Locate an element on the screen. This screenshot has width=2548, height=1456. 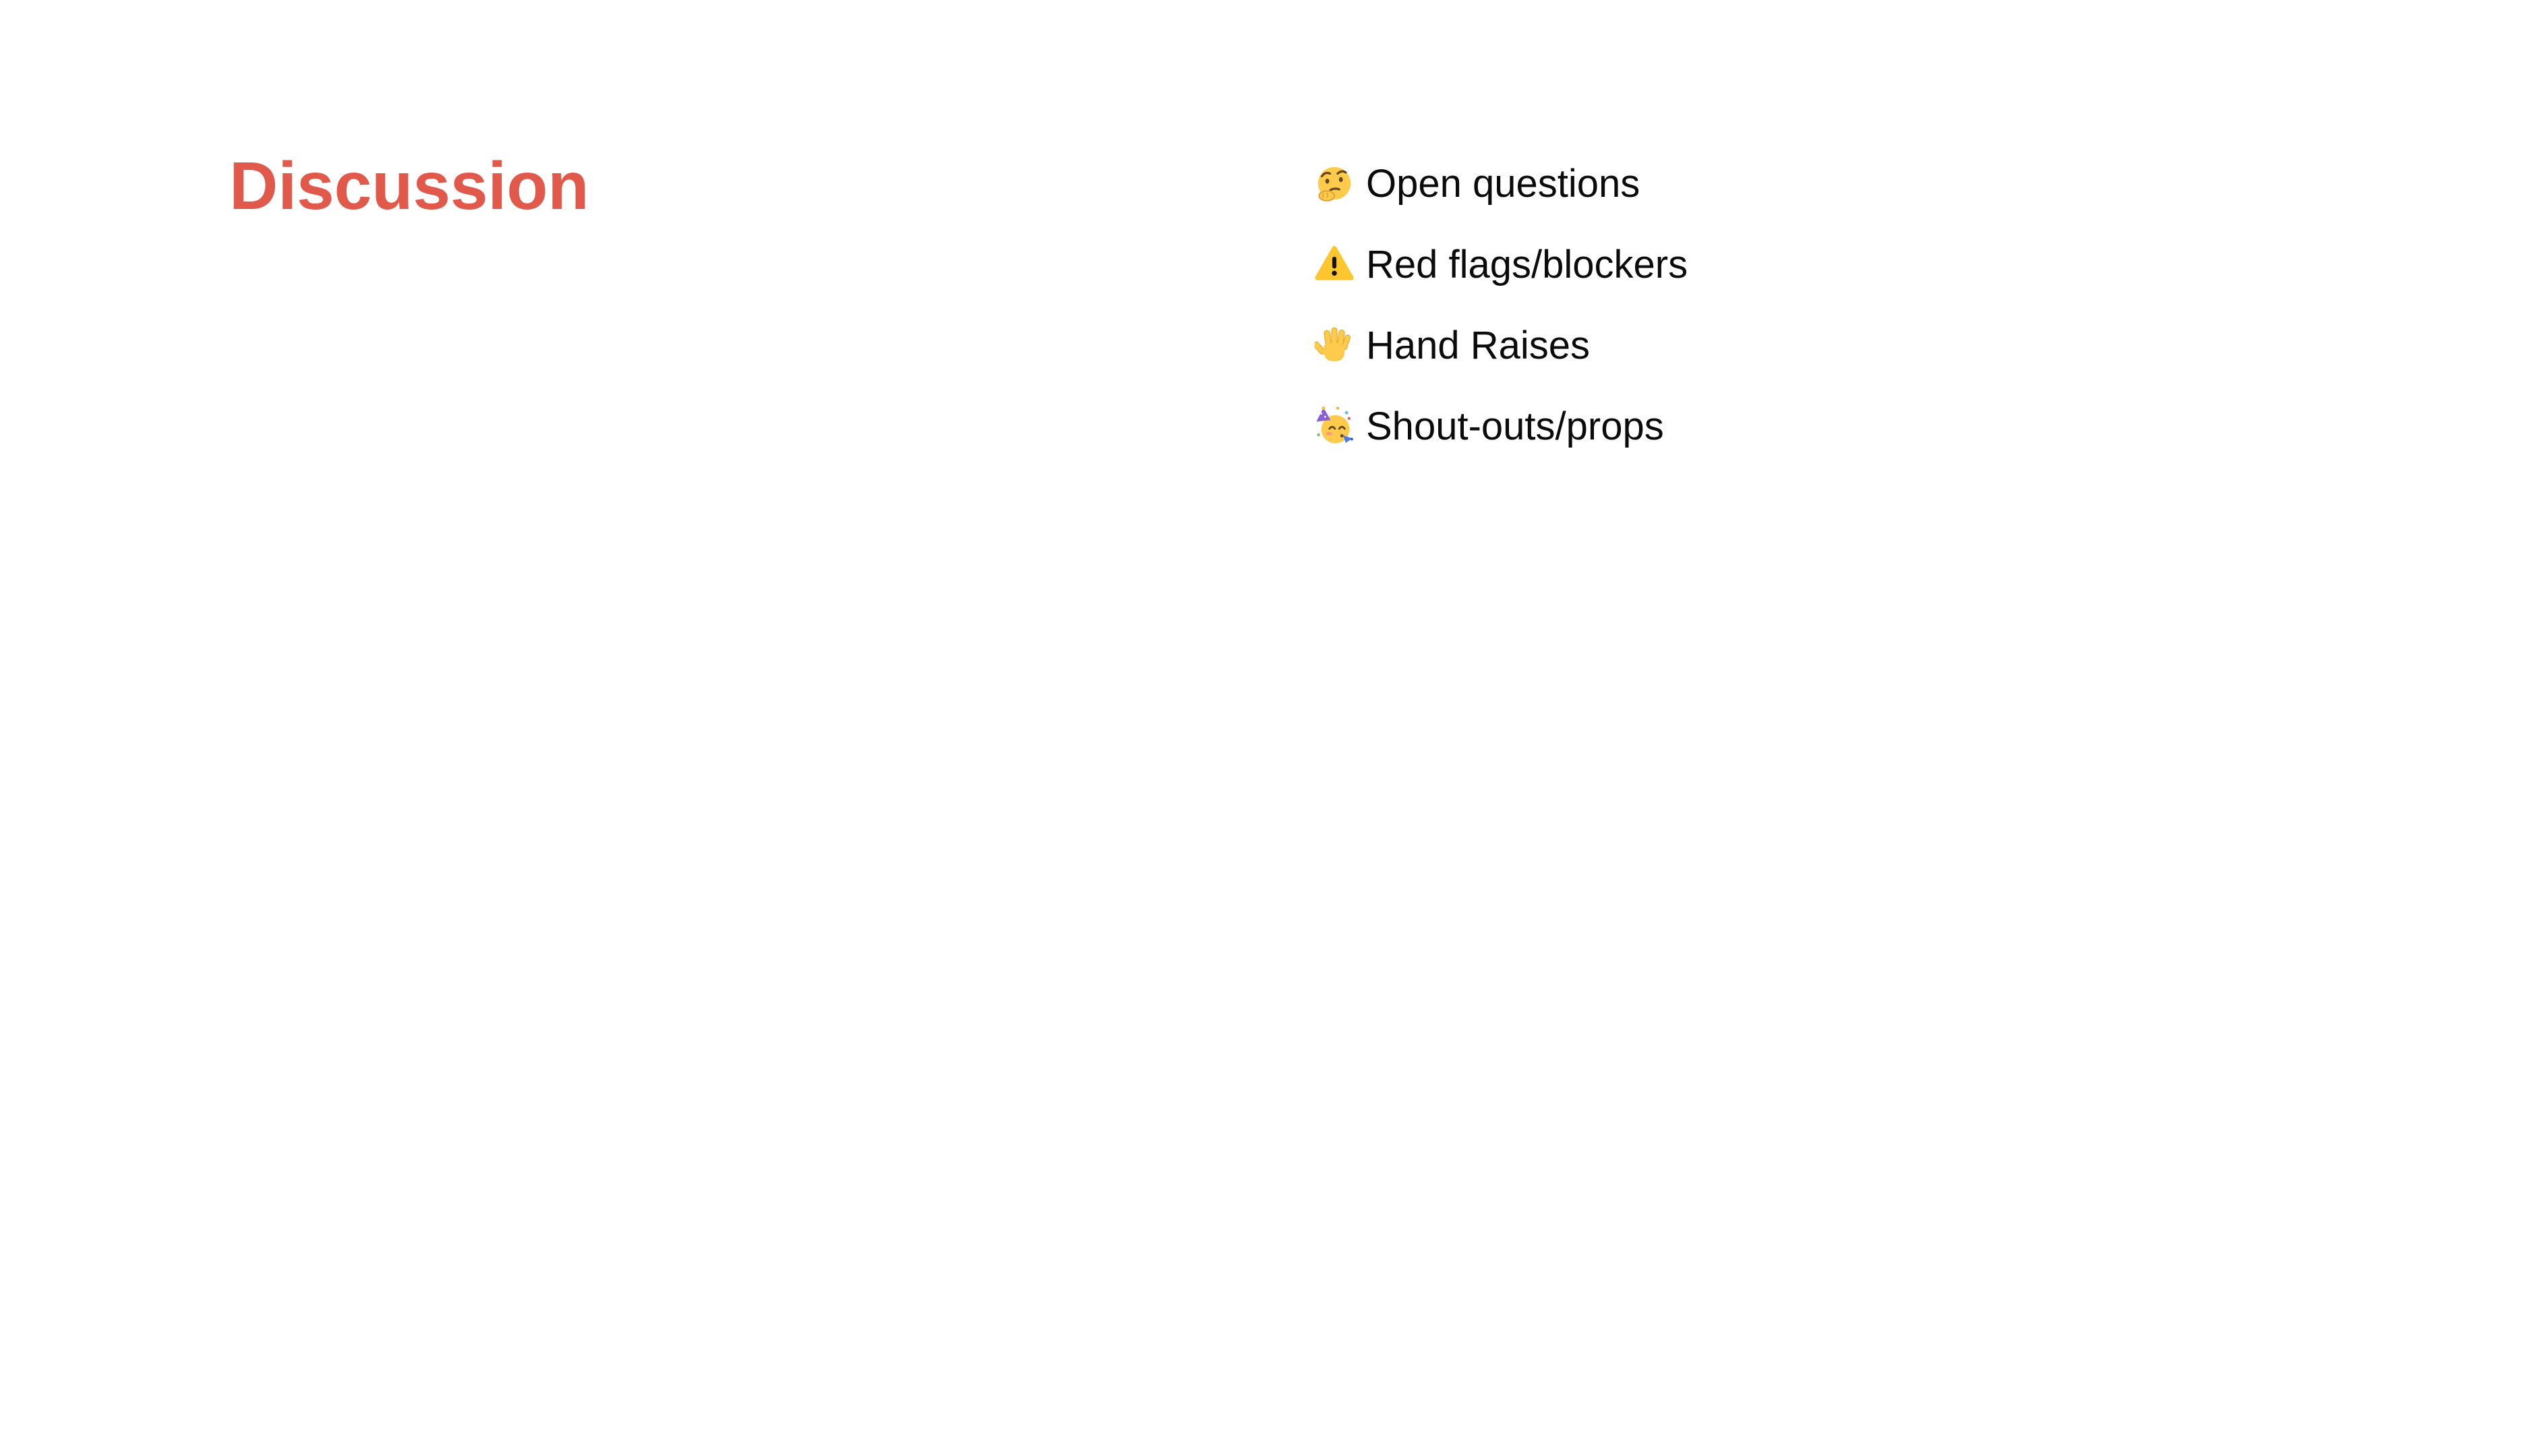
list-item-open-questions: Open questions is located at coordinates (1501, 183).